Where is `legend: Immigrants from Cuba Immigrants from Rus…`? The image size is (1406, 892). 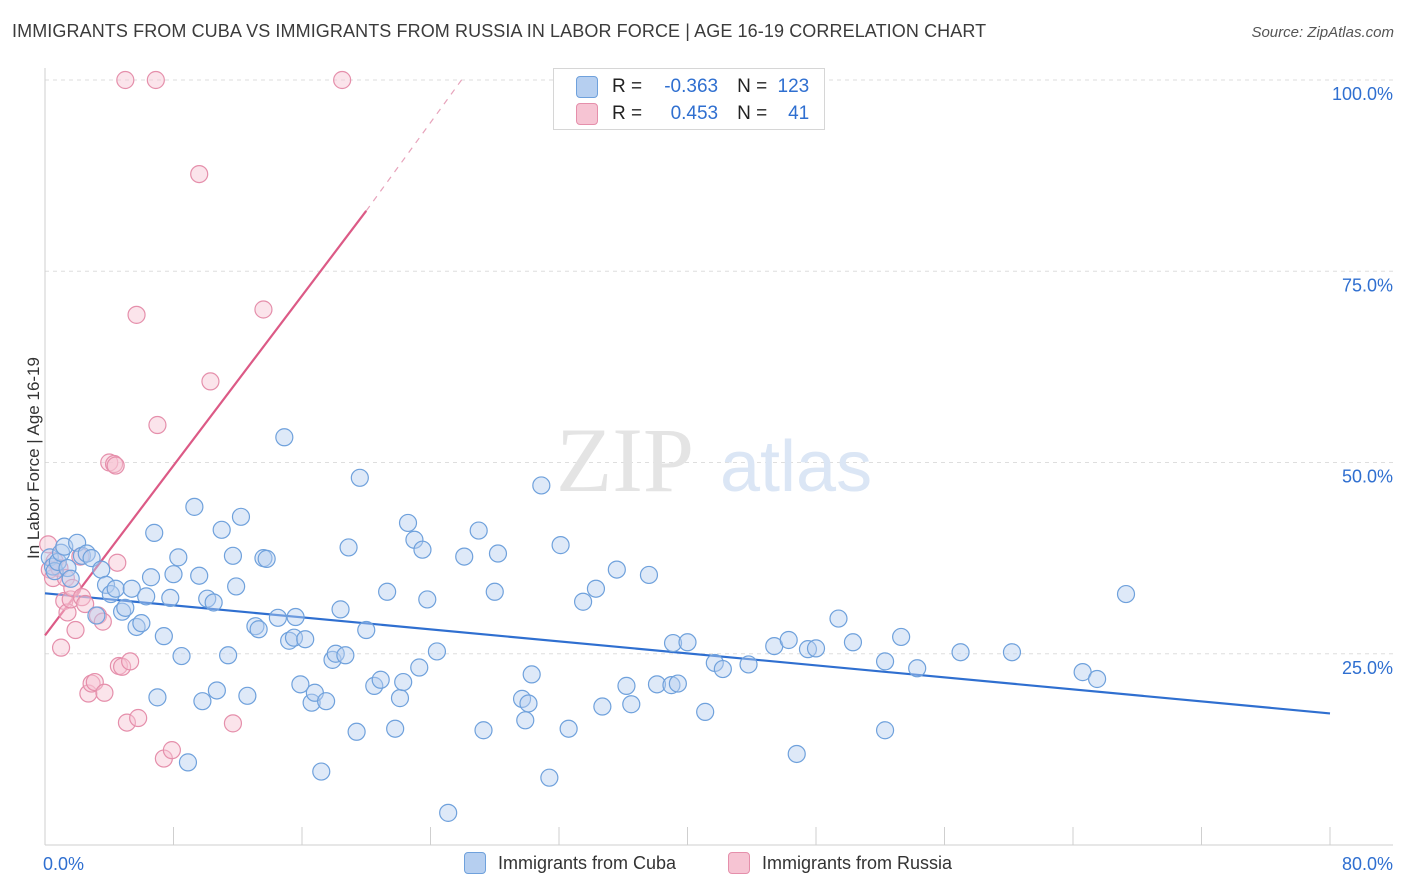 legend: Immigrants from Cuba Immigrants from Rus… is located at coordinates (703, 864).